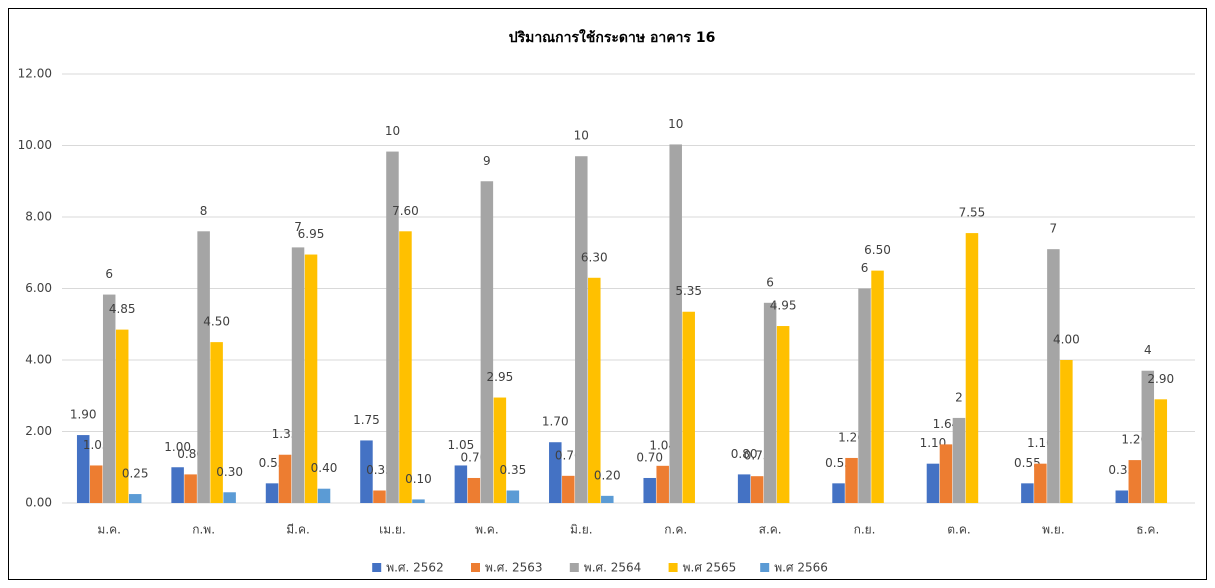 The width and height of the screenshot is (1215, 588). Describe the element at coordinates (38, 503) in the screenshot. I see `y-tick-label: 0.00` at that location.